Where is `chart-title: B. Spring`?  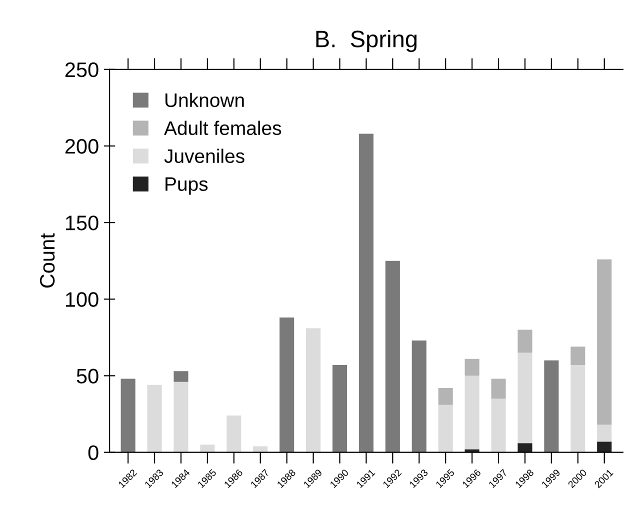
chart-title: B. Spring is located at coordinates (366, 41).